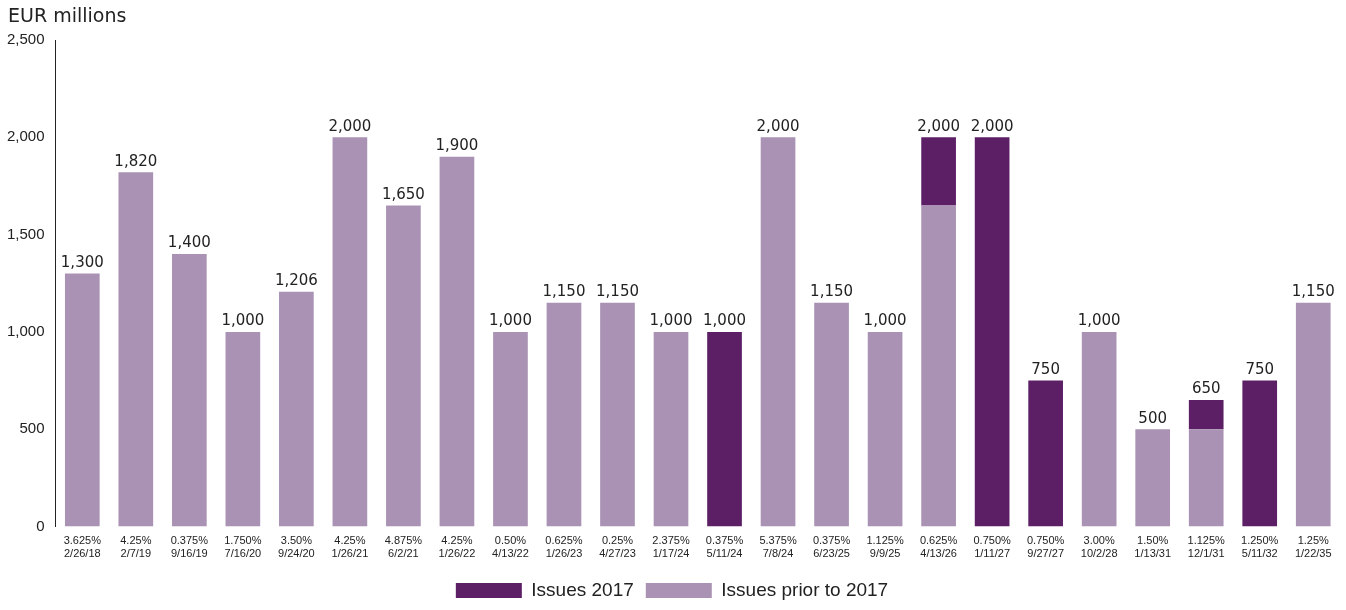 The height and width of the screenshot is (610, 1346). What do you see at coordinates (136, 160) in the screenshot?
I see `total-label: 1,820` at bounding box center [136, 160].